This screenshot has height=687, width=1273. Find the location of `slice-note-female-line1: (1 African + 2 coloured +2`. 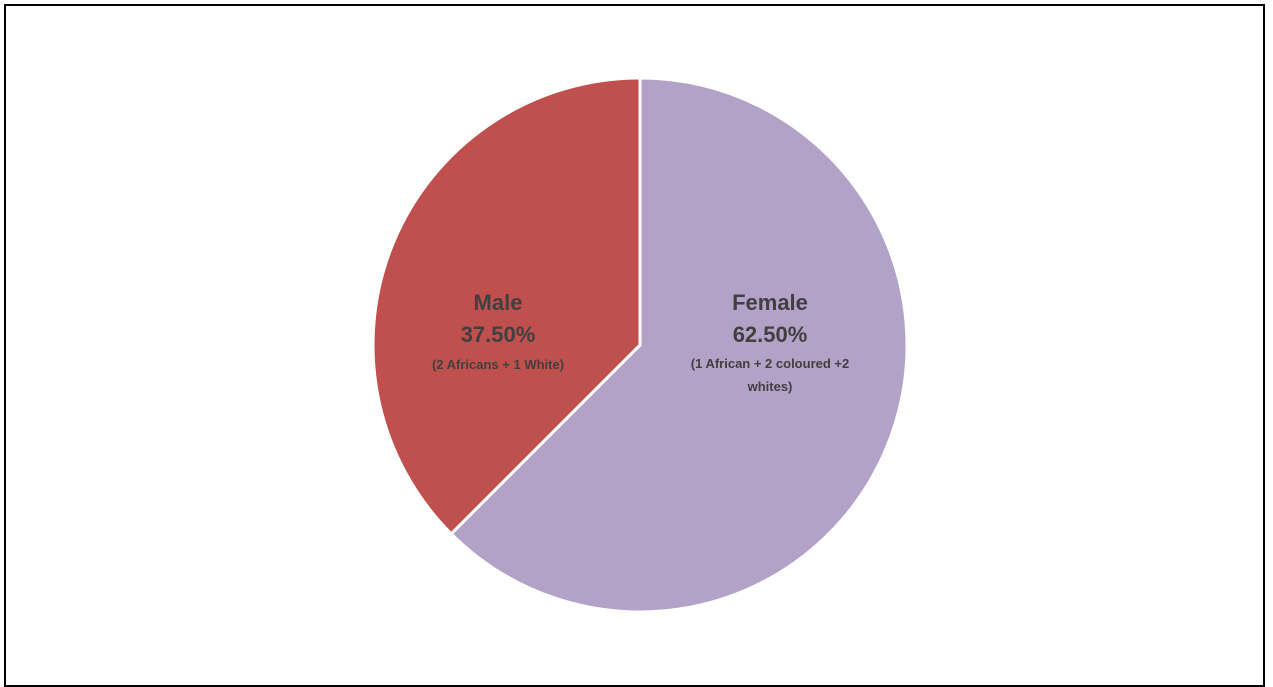

slice-note-female-line1: (1 African + 2 coloured +2 is located at coordinates (770, 363).